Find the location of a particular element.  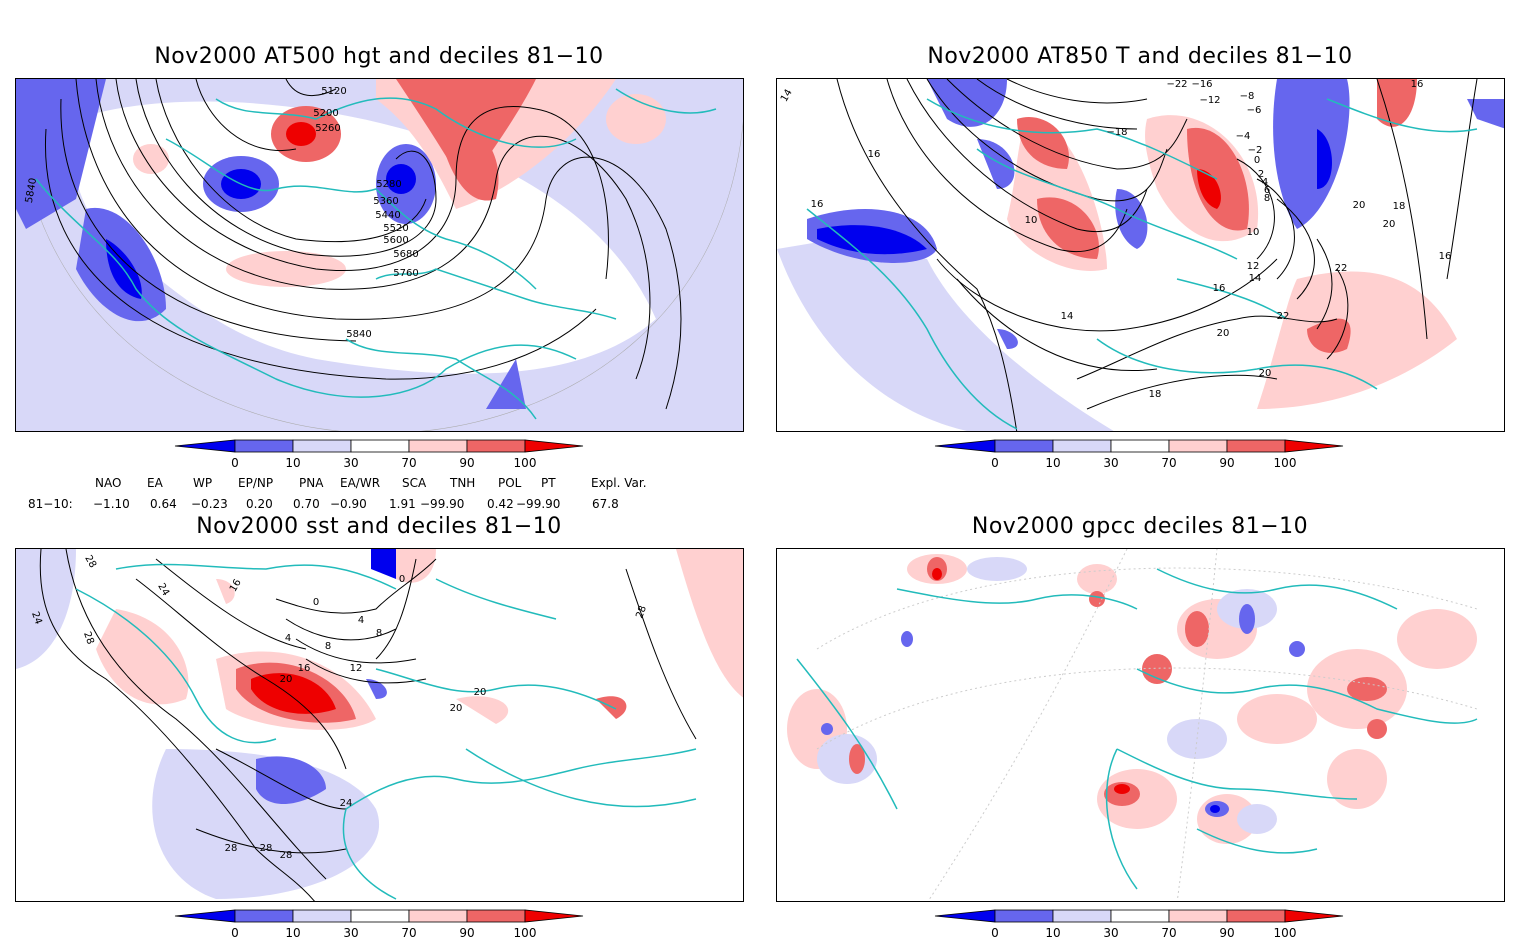

contour-label: 12 is located at coordinates (1253, 266).